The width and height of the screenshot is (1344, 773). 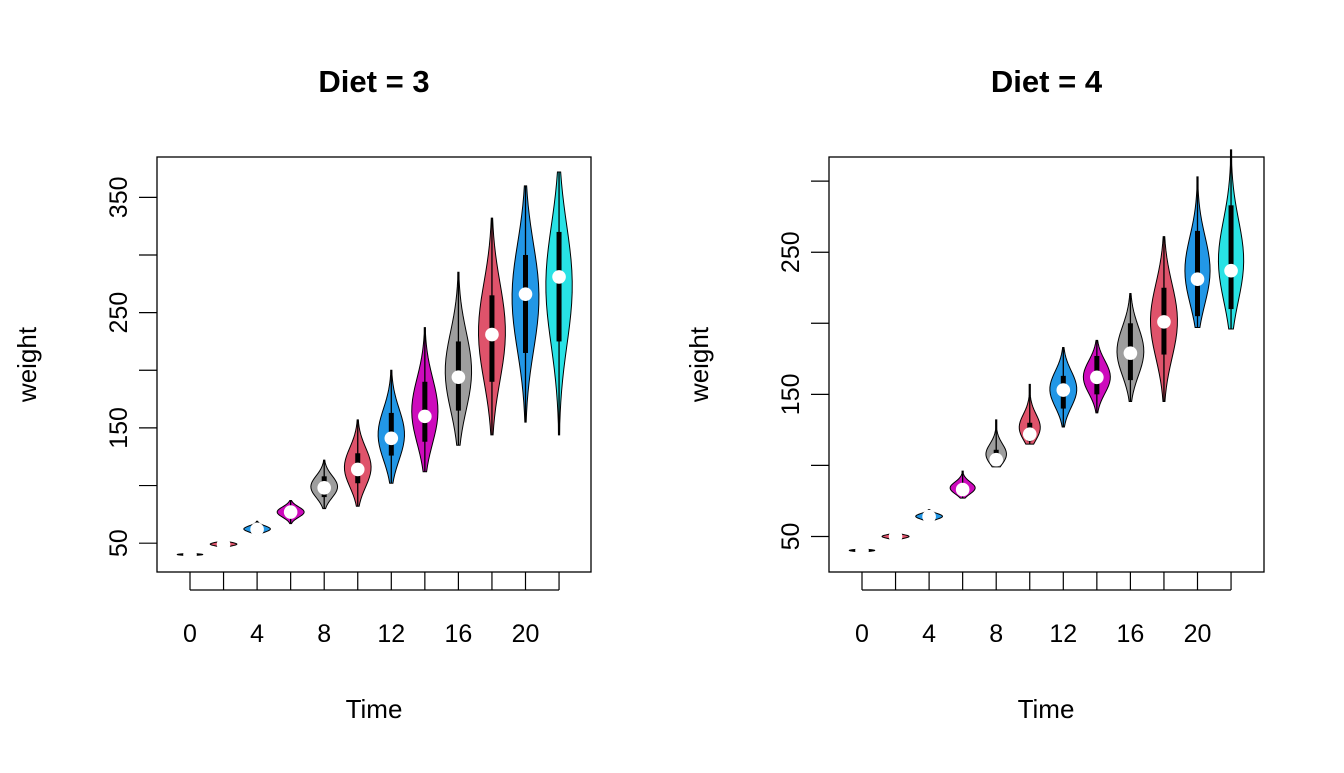 I want to click on chart-title: Diet = 4, so click(x=1047, y=81).